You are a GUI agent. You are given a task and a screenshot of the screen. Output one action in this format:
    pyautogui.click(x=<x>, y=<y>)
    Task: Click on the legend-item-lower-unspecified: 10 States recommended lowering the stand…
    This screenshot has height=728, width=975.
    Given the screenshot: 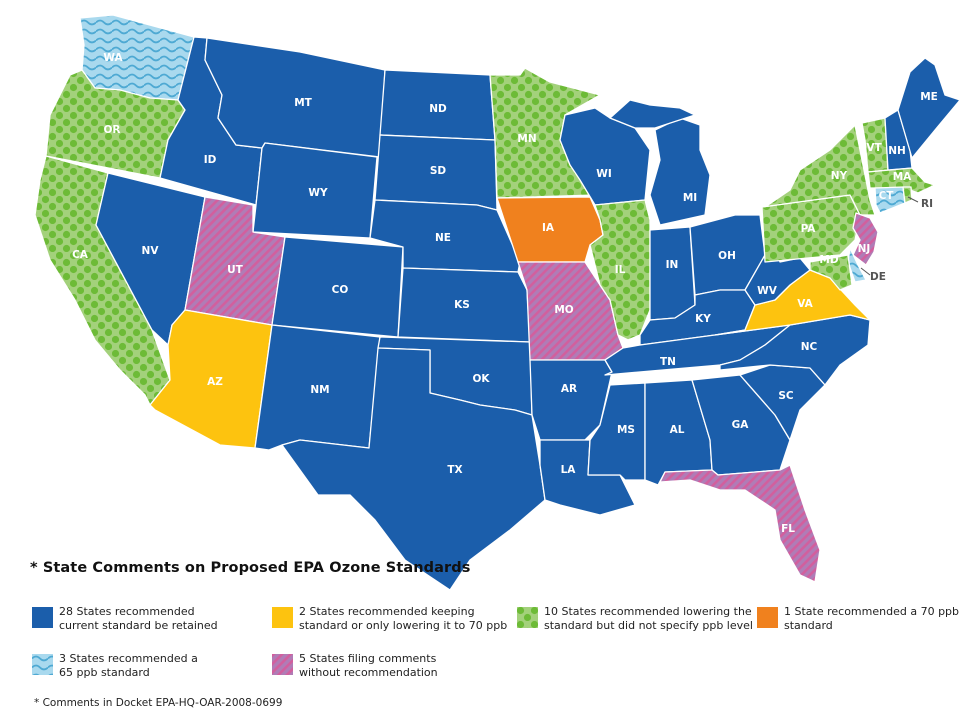 What is the action you would take?
    pyautogui.click(x=635, y=619)
    